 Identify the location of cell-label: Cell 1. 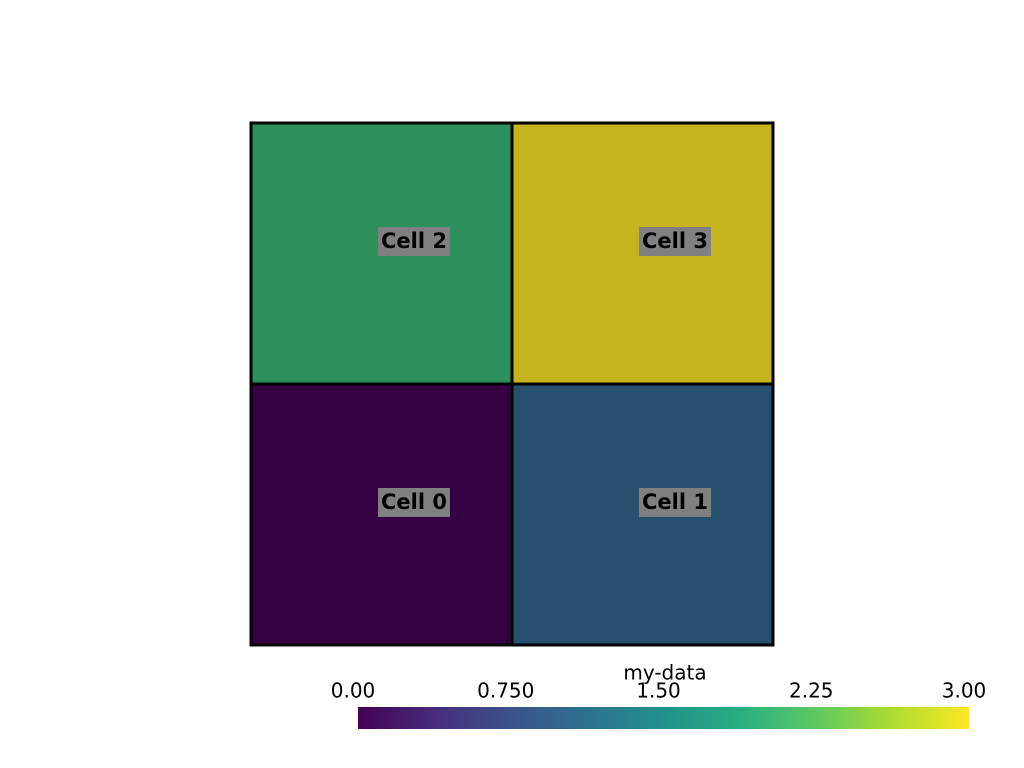
(675, 502).